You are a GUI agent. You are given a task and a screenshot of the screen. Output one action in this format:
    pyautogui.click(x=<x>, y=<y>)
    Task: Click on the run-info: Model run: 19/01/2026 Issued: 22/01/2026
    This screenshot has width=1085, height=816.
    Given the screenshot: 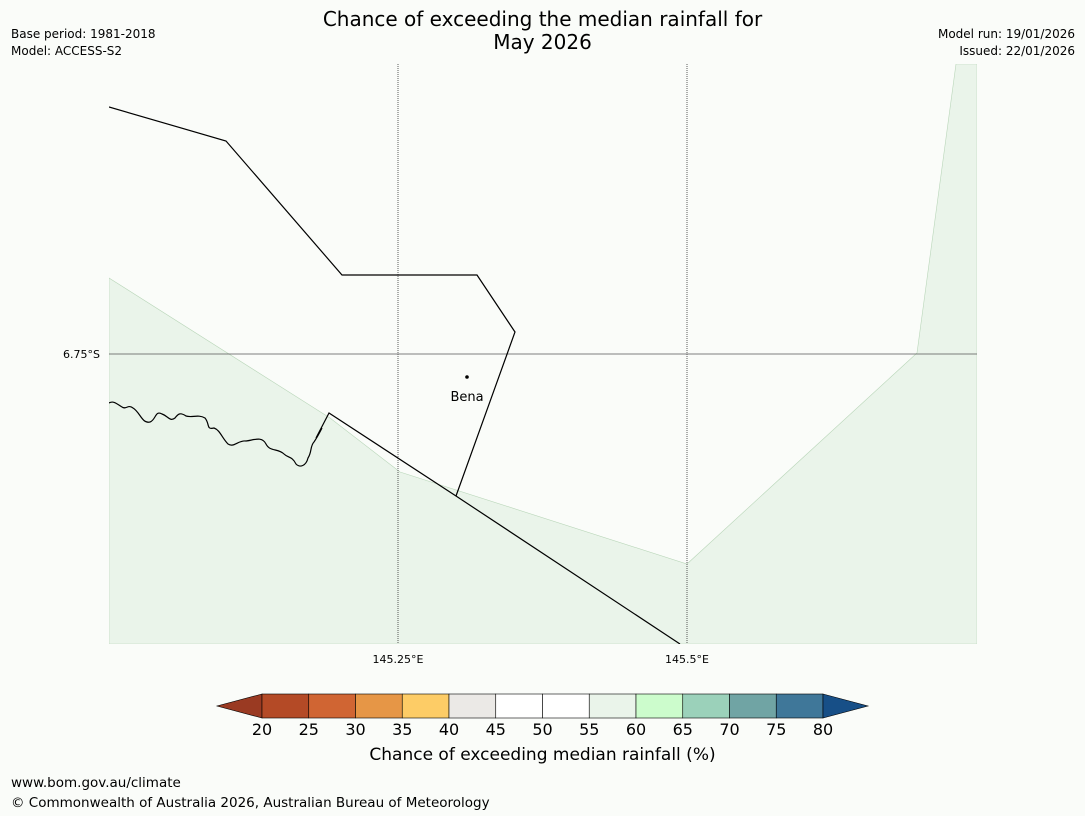 What is the action you would take?
    pyautogui.click(x=1006, y=43)
    